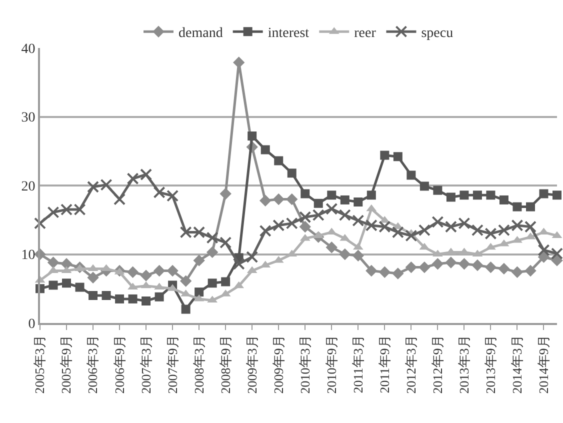 The width and height of the screenshot is (563, 423). Describe the element at coordinates (28, 49) in the screenshot. I see `y-tick-label: 40` at that location.